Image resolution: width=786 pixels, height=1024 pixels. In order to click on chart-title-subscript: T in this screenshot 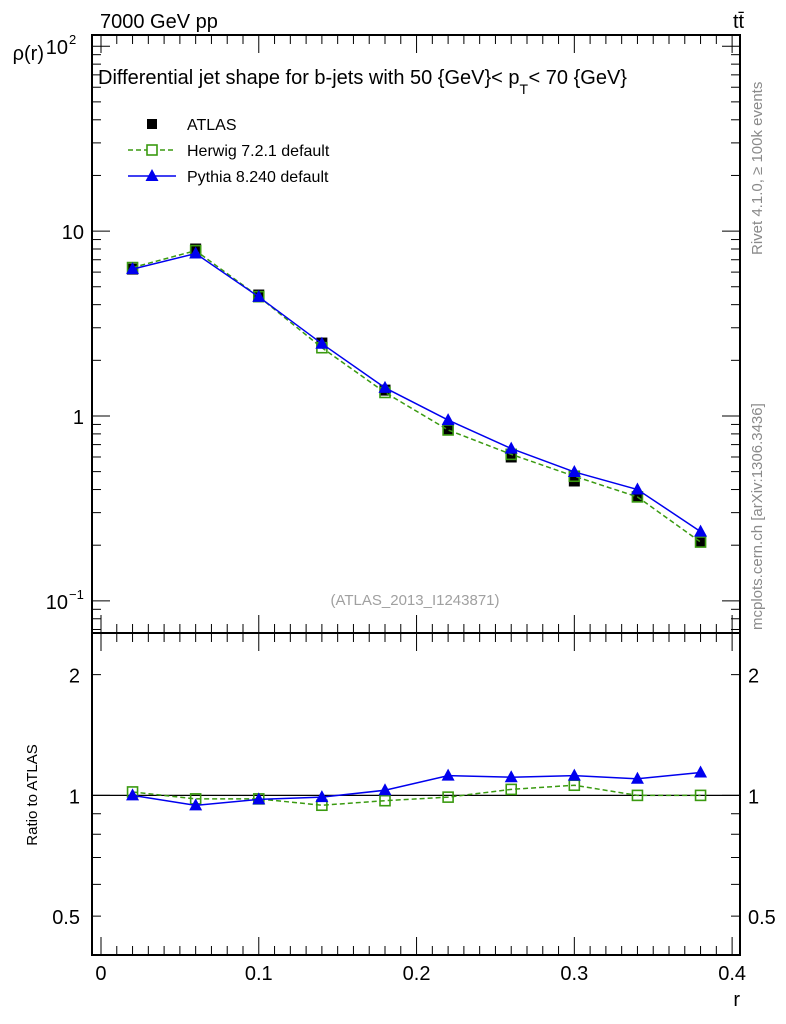, I will do `click(524, 89)`.